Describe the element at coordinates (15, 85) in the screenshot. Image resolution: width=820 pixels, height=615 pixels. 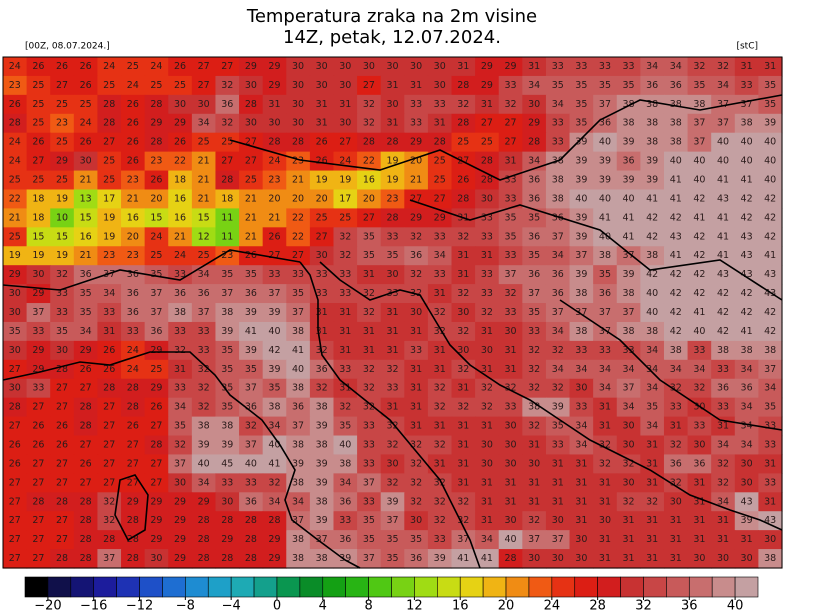
I see `temperature-value: 23` at that location.